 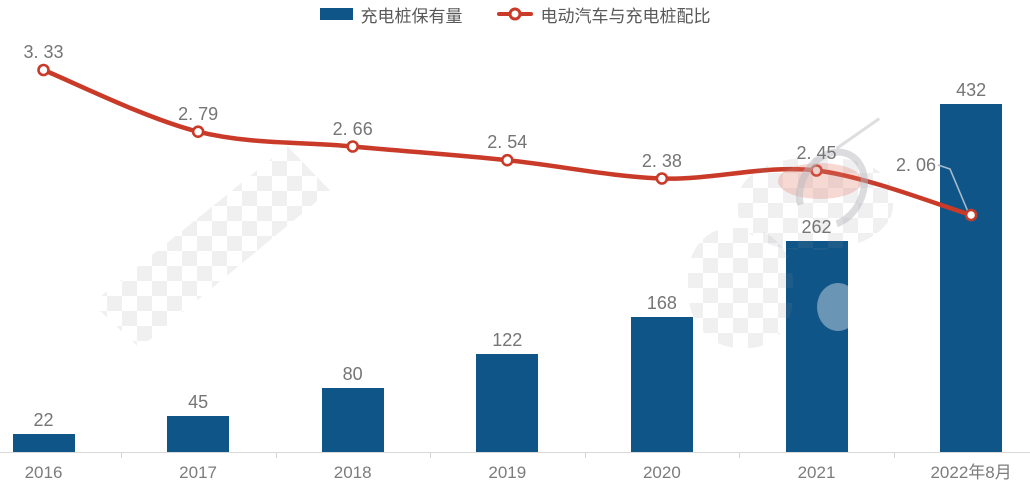 What do you see at coordinates (353, 146) in the screenshot?
I see `line-point-2018` at bounding box center [353, 146].